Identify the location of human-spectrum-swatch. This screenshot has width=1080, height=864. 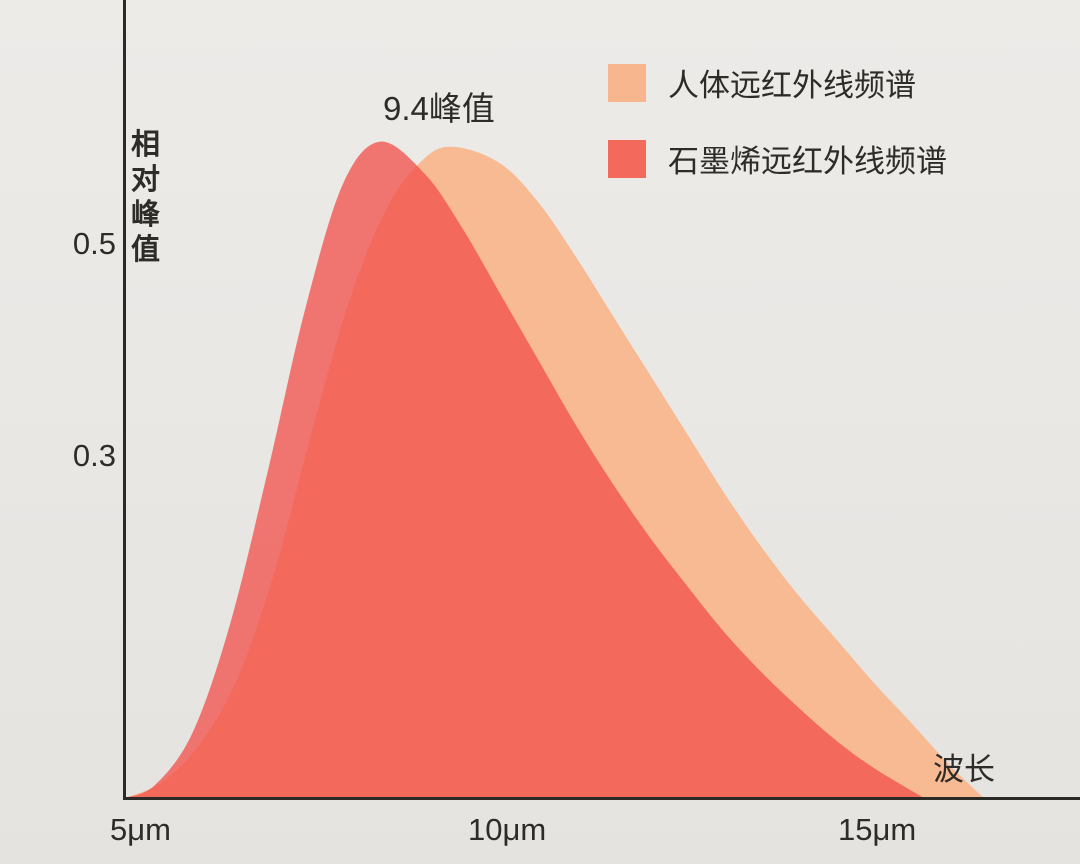
(627, 82).